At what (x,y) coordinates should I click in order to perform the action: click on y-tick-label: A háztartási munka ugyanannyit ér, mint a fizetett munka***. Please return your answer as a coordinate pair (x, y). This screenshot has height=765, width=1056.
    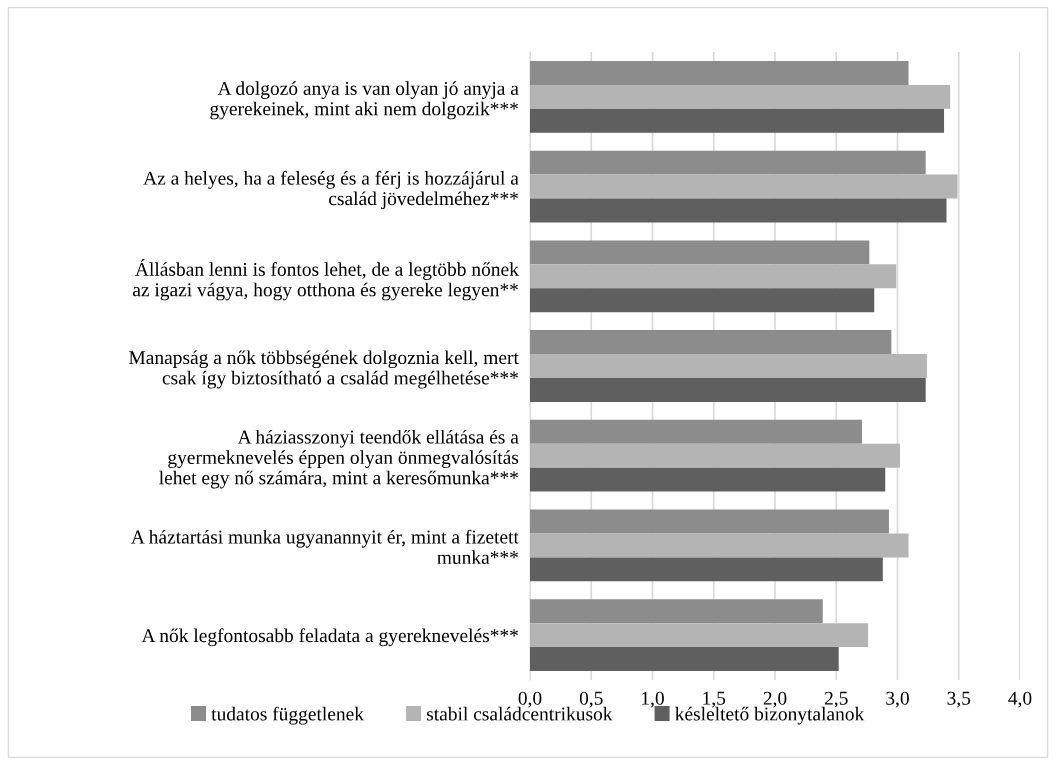
    Looking at the image, I should click on (325, 547).